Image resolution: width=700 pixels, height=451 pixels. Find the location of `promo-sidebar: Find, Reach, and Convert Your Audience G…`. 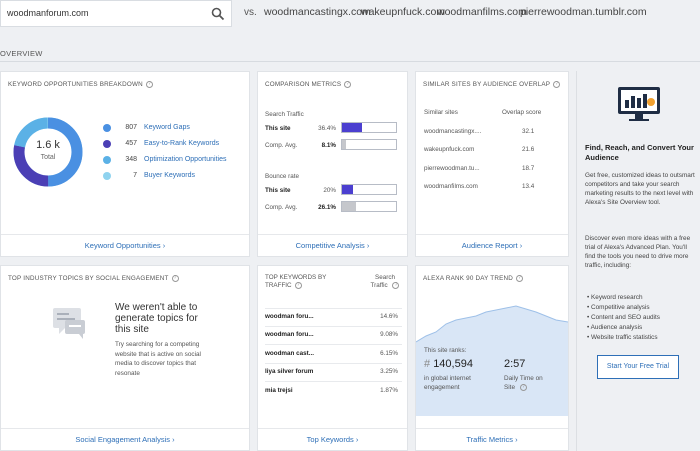

promo-sidebar: Find, Reach, and Convert Your Audience G… is located at coordinates (638, 261).